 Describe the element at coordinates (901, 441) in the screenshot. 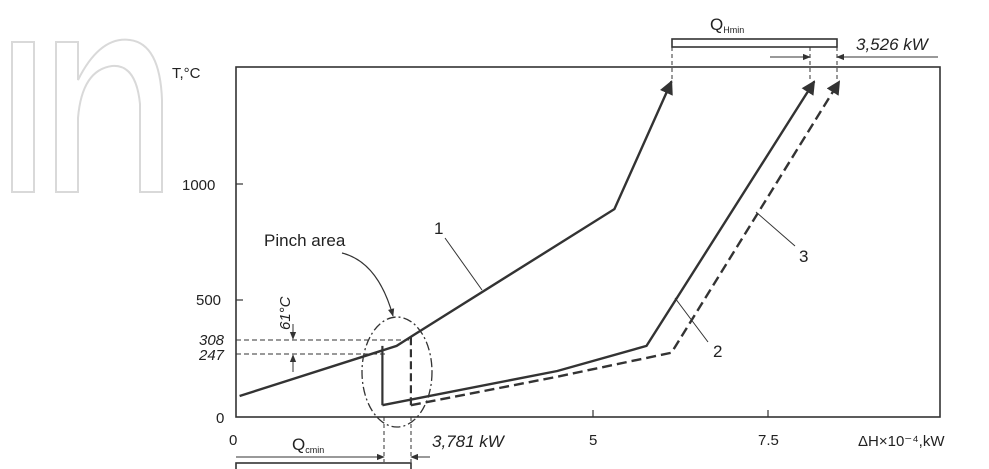

I see `x-axis-label: ΔH×10⁻⁴,kW` at that location.